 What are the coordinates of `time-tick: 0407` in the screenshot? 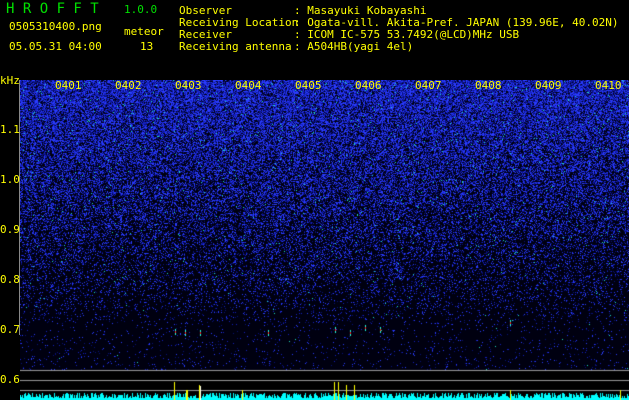 It's located at (428, 85).